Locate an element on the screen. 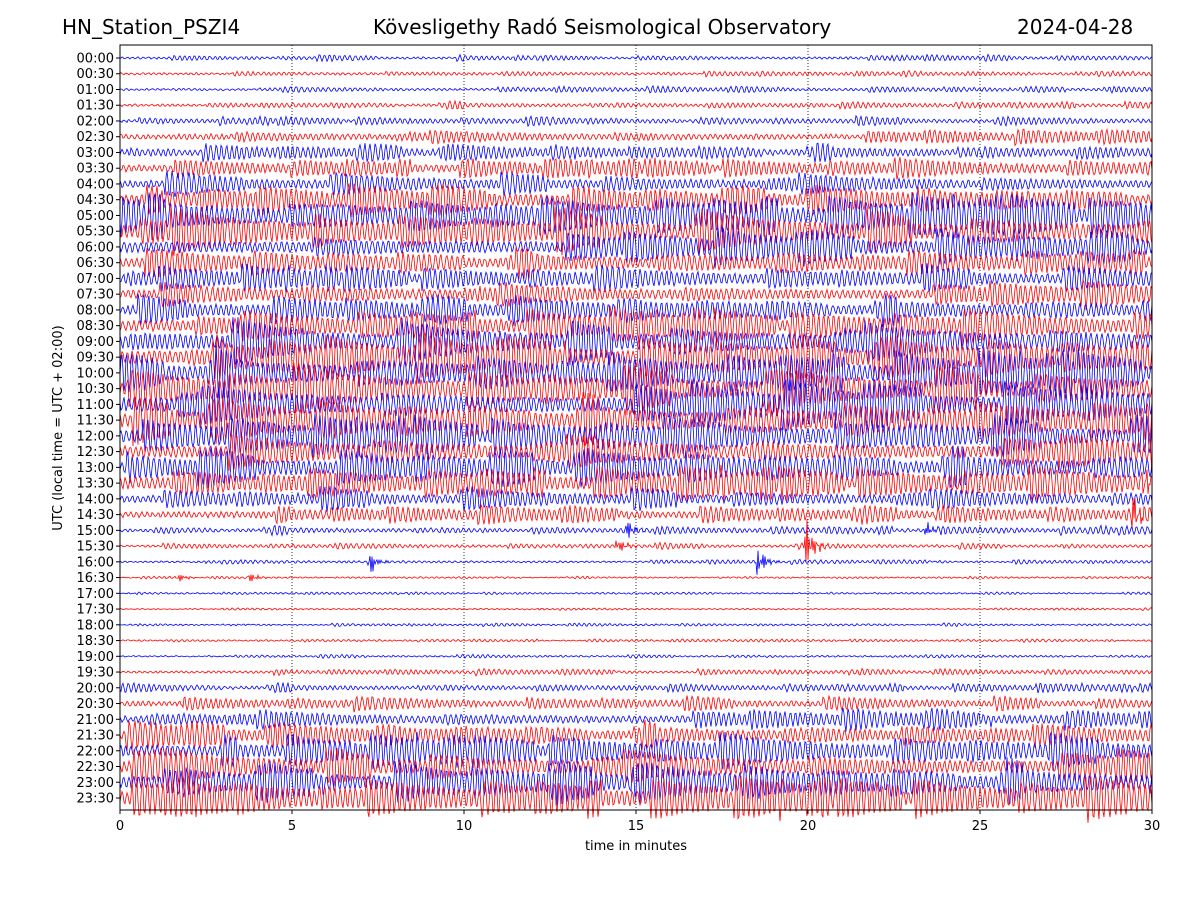 Image resolution: width=1200 pixels, height=900 pixels. y-tick-label: 06:00 is located at coordinates (95, 247).